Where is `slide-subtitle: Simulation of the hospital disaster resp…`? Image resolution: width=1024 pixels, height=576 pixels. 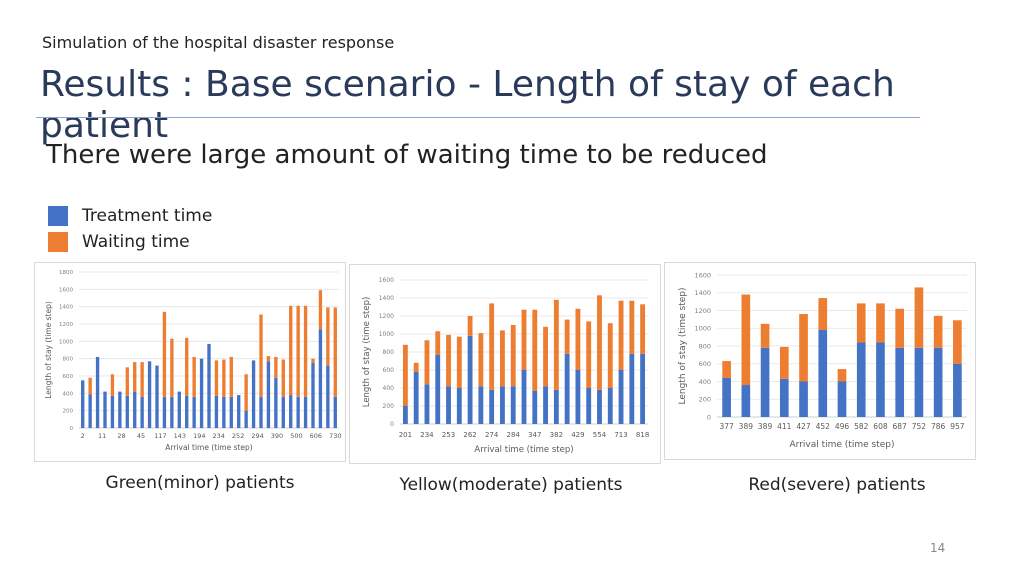 slide-subtitle: Simulation of the hospital disaster resp… is located at coordinates (218, 42).